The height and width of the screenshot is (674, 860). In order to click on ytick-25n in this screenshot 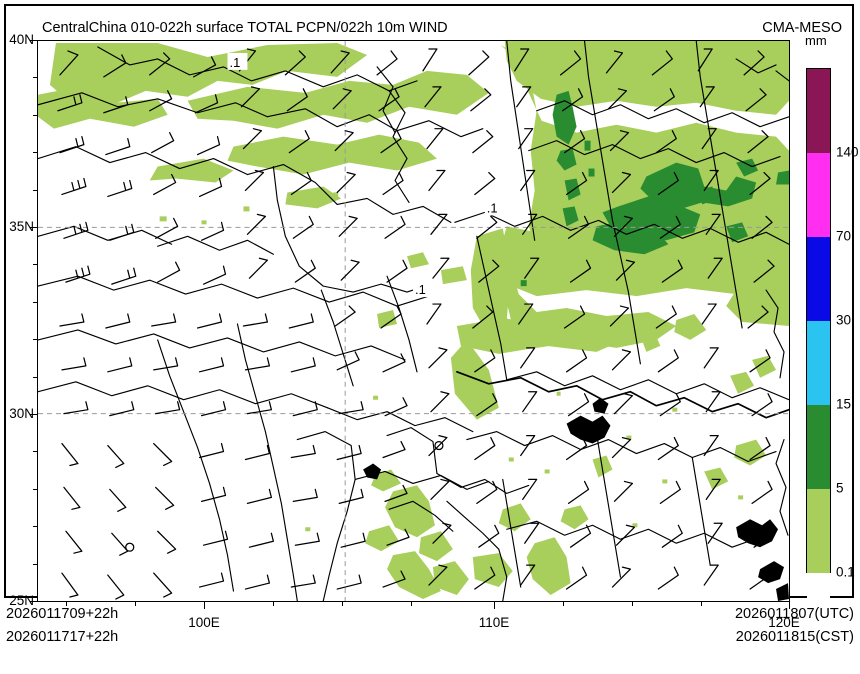, I will do `click(33, 601)`.